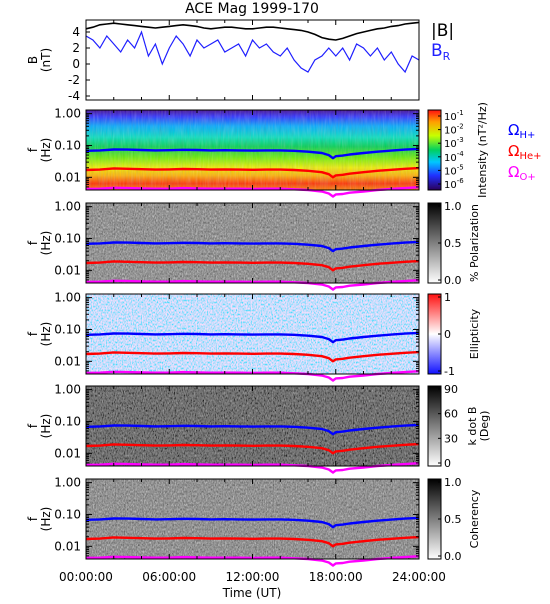 The width and height of the screenshot is (550, 604). Describe the element at coordinates (67, 514) in the screenshot. I see `coherency-y-tick-label: 0.10` at that location.